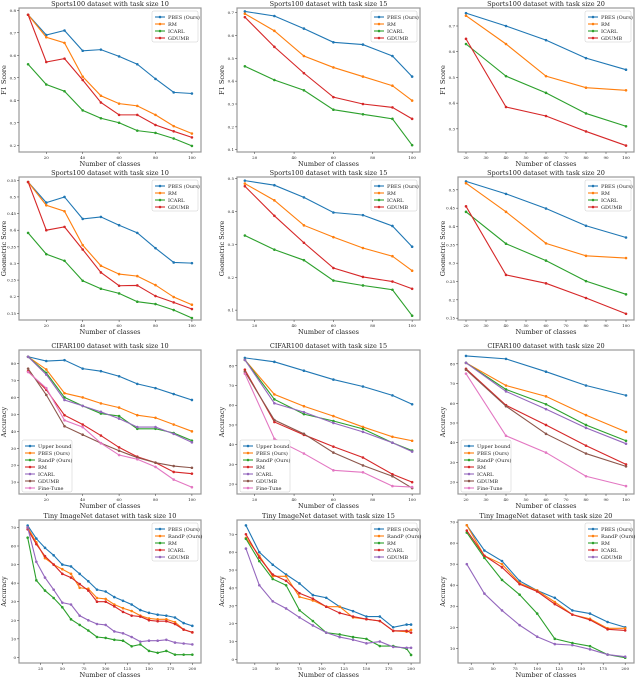 This screenshot has width=640, height=677. What do you see at coordinates (110, 378) in the screenshot?
I see `series-upper-bound` at bounding box center [110, 378].